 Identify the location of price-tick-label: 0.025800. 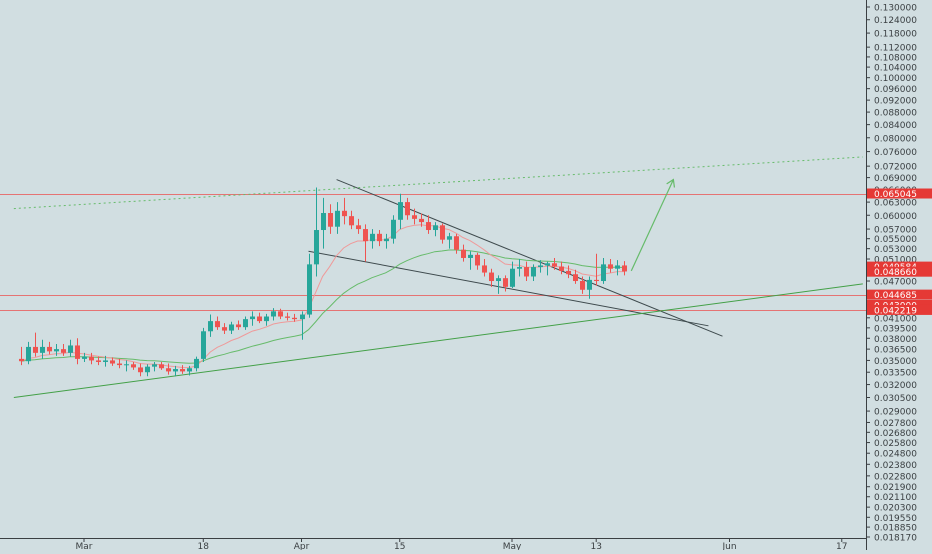
(895, 444).